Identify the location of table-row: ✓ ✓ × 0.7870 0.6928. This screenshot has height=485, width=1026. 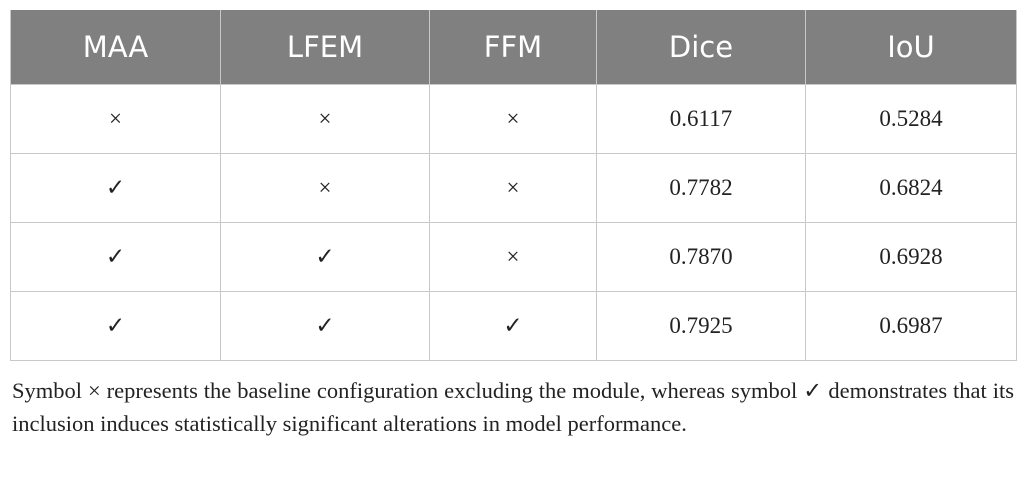
(513, 257).